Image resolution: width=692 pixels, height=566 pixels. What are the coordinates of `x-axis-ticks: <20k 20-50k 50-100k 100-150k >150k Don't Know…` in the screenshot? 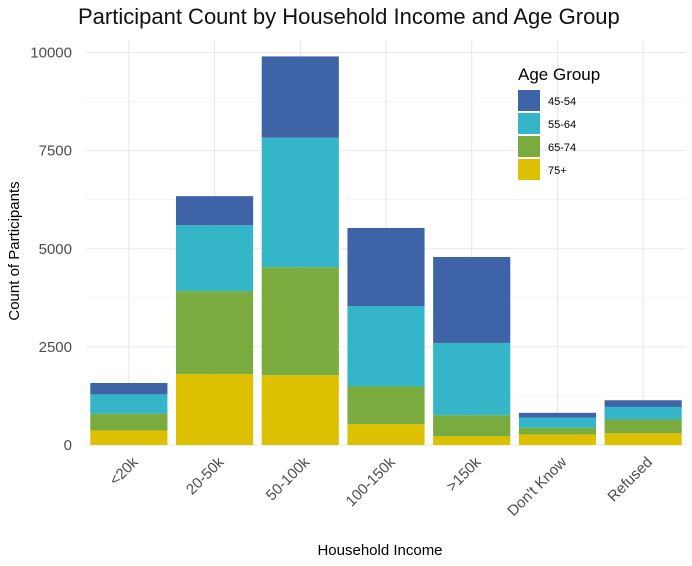 It's located at (381, 486).